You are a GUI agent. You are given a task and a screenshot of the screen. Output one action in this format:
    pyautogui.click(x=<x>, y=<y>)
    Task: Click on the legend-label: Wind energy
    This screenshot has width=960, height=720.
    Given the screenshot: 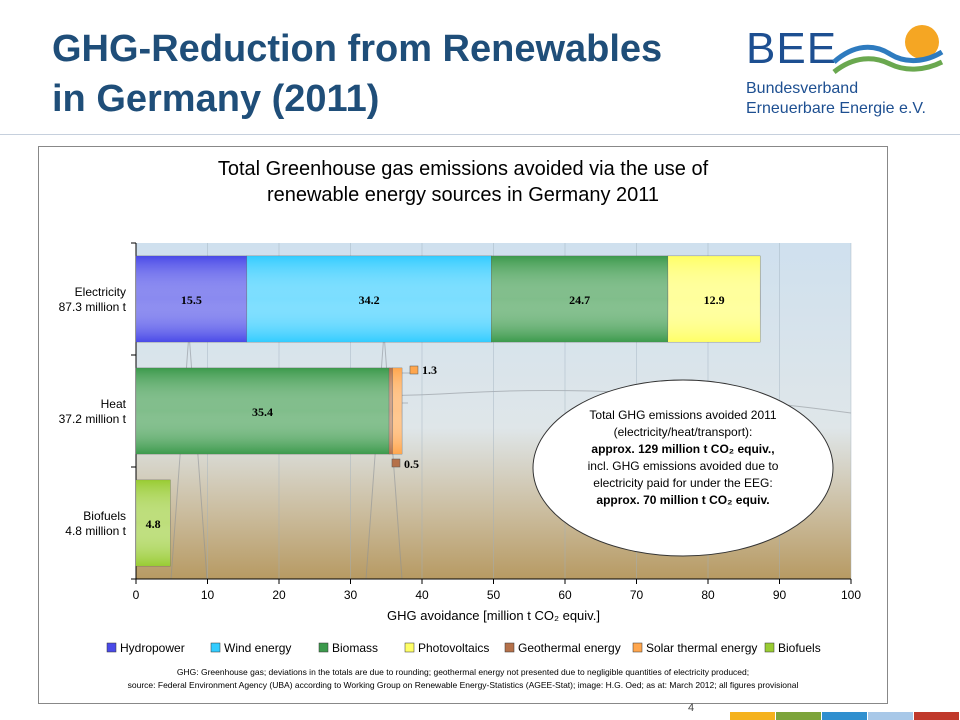 What is the action you would take?
    pyautogui.click(x=257, y=648)
    